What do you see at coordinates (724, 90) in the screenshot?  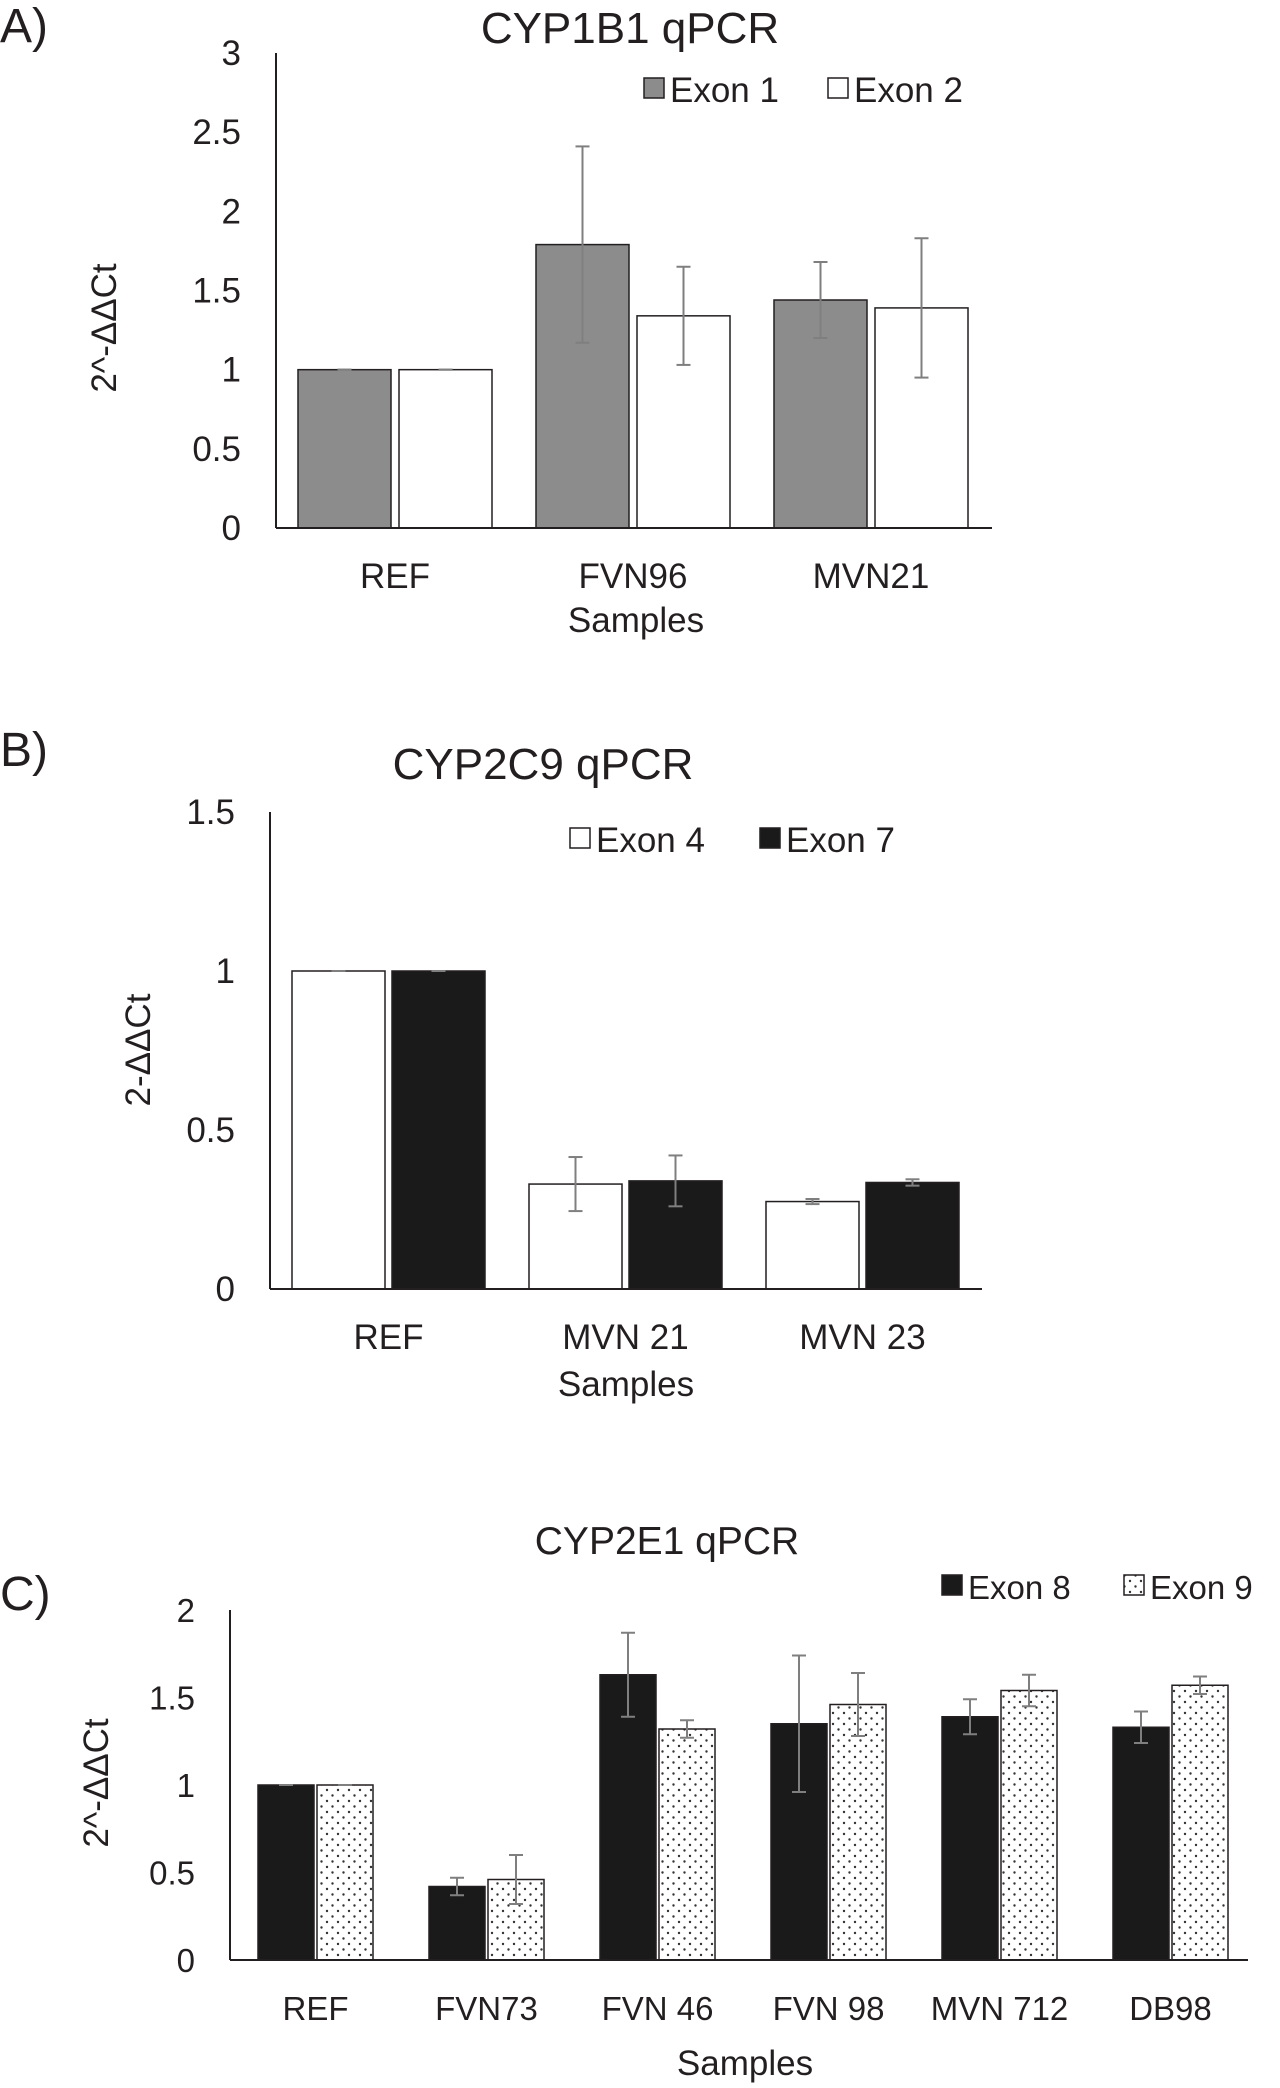 I see `legend-label: Exon 1` at bounding box center [724, 90].